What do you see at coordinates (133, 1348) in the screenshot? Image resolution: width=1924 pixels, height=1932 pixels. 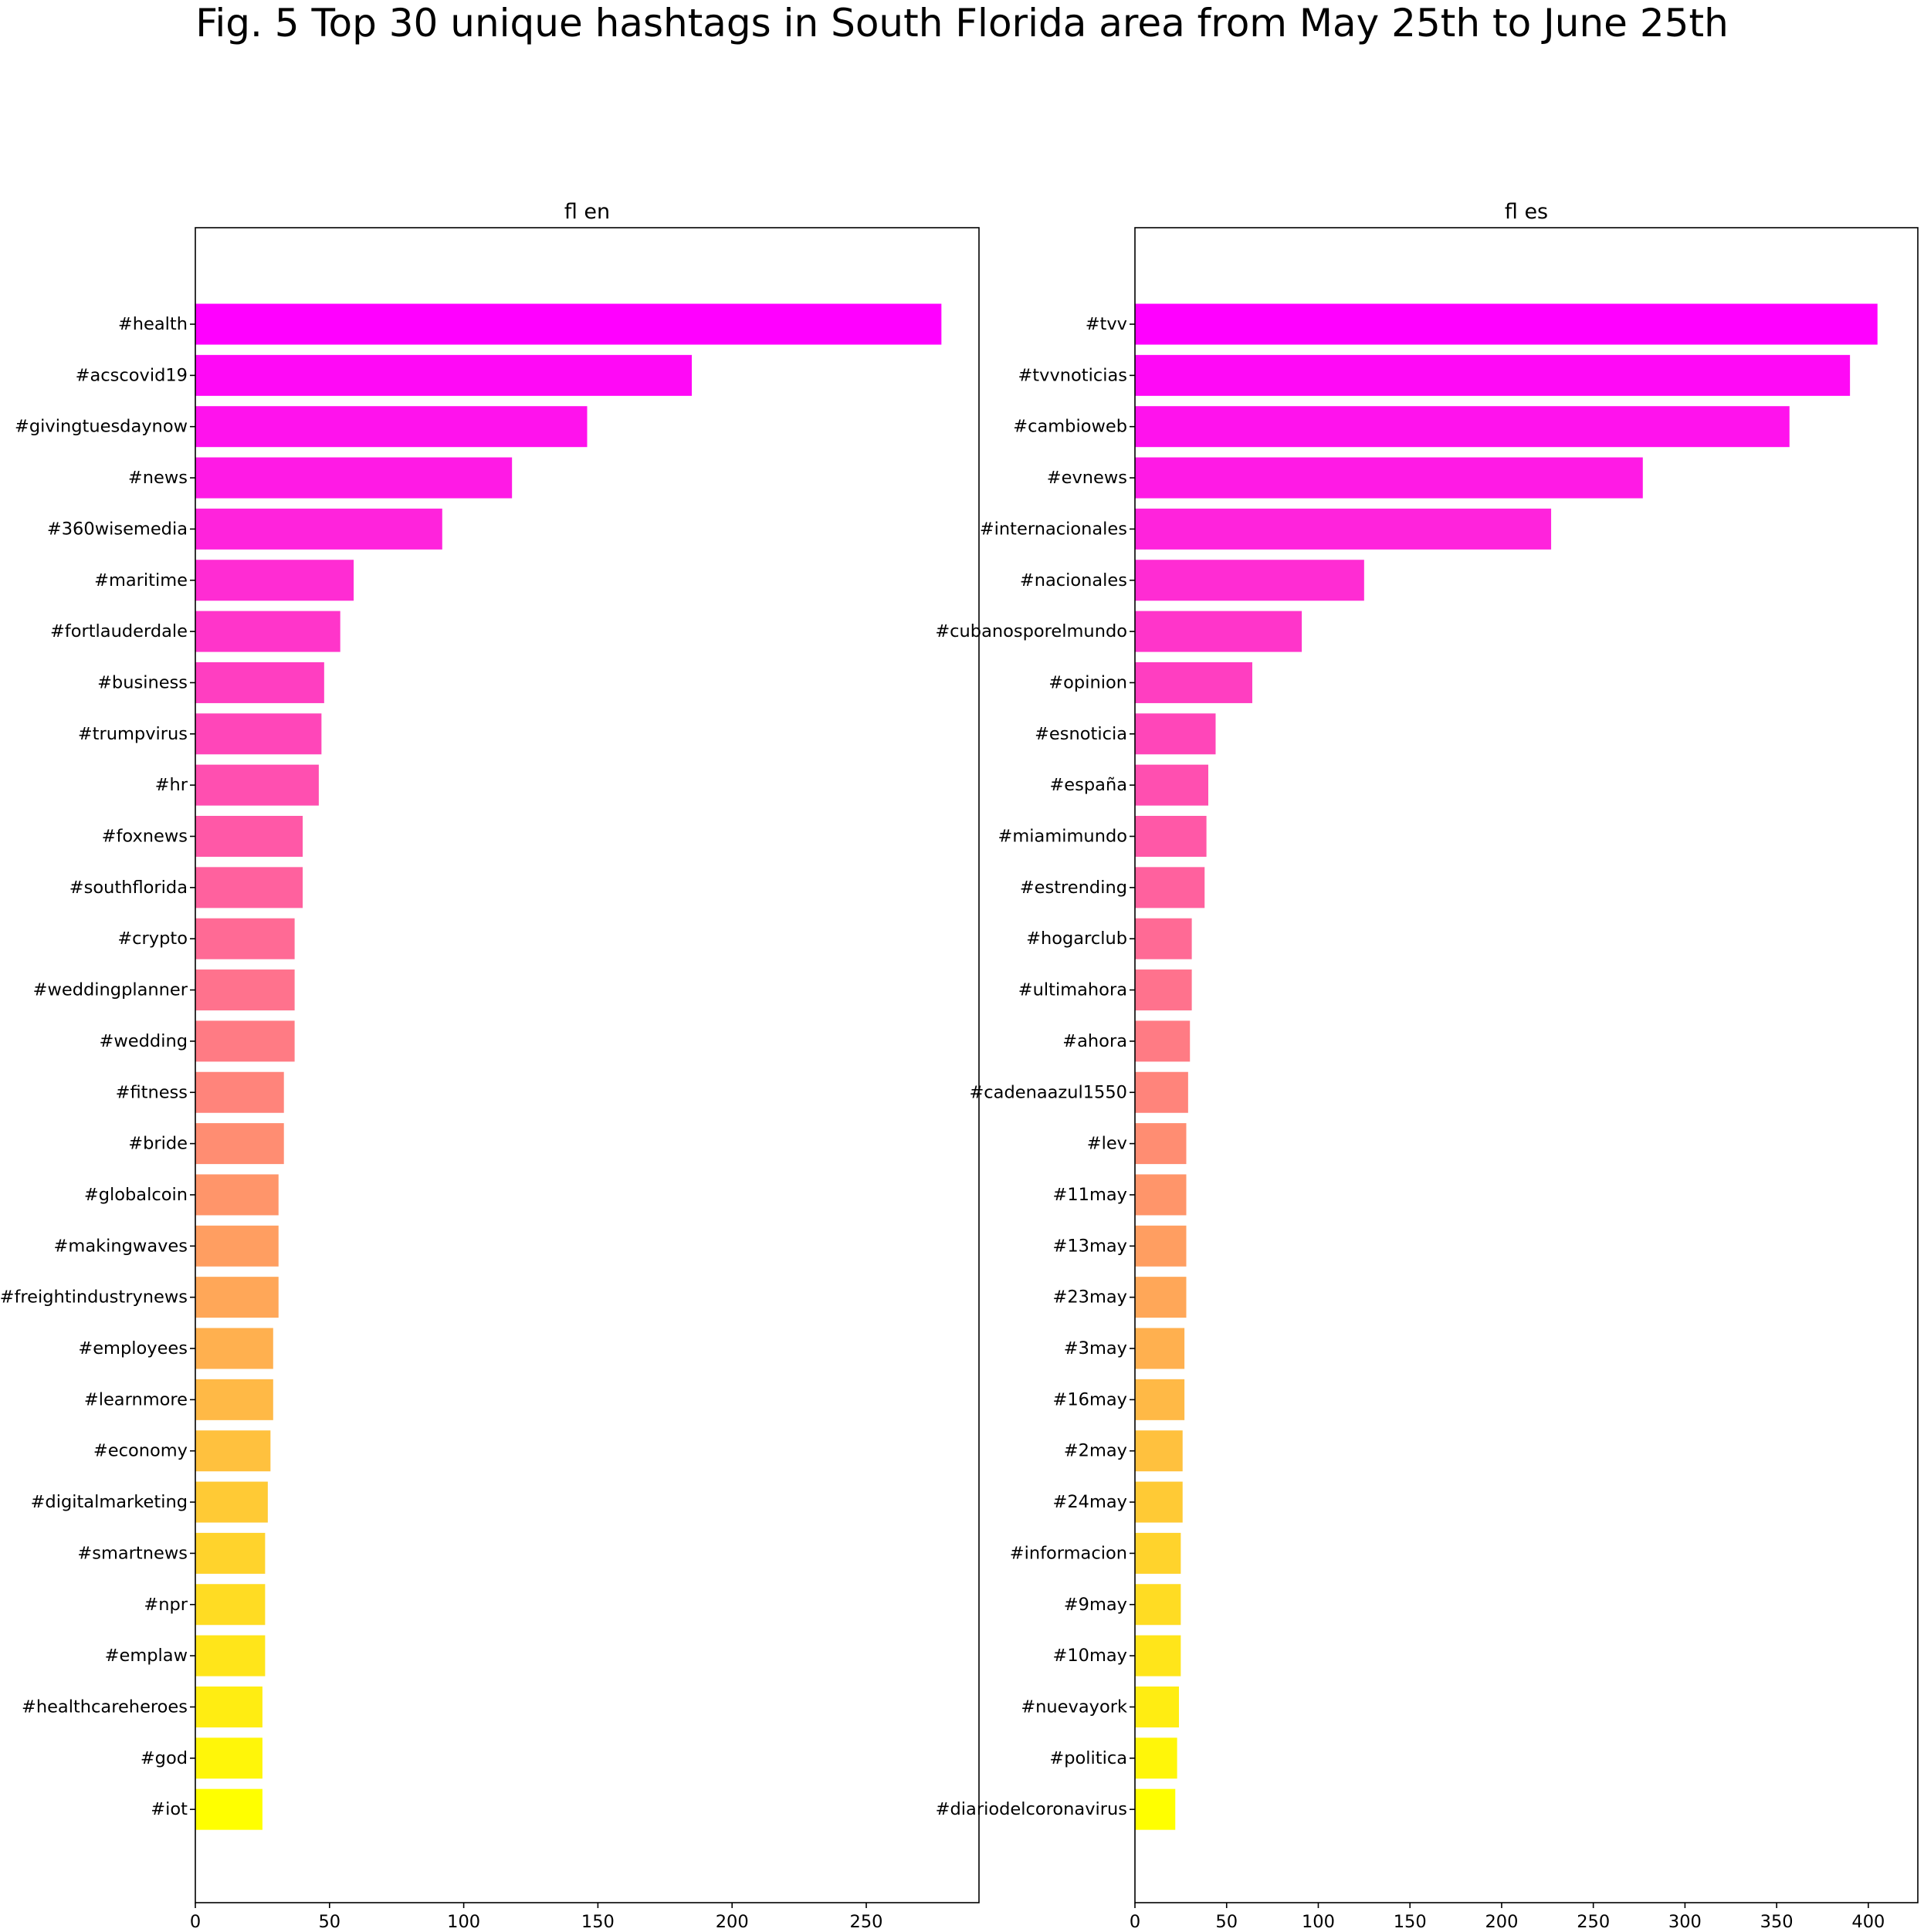 I see `y-tick-label: #employees` at bounding box center [133, 1348].